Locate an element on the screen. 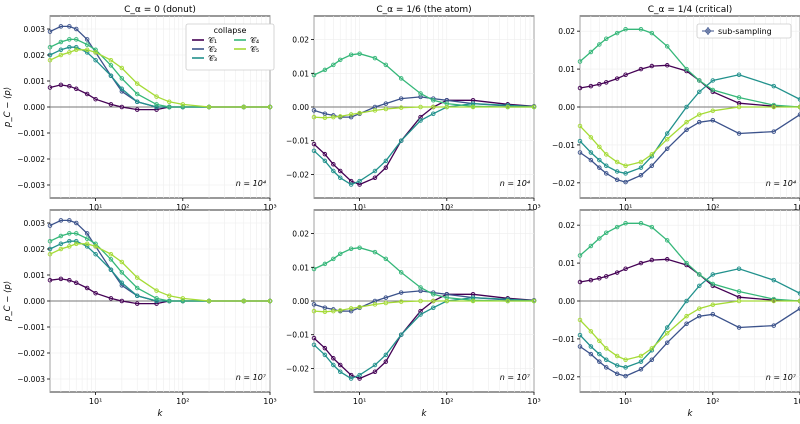  legend-entry-1: 𝒞₁ is located at coordinates (212, 40).